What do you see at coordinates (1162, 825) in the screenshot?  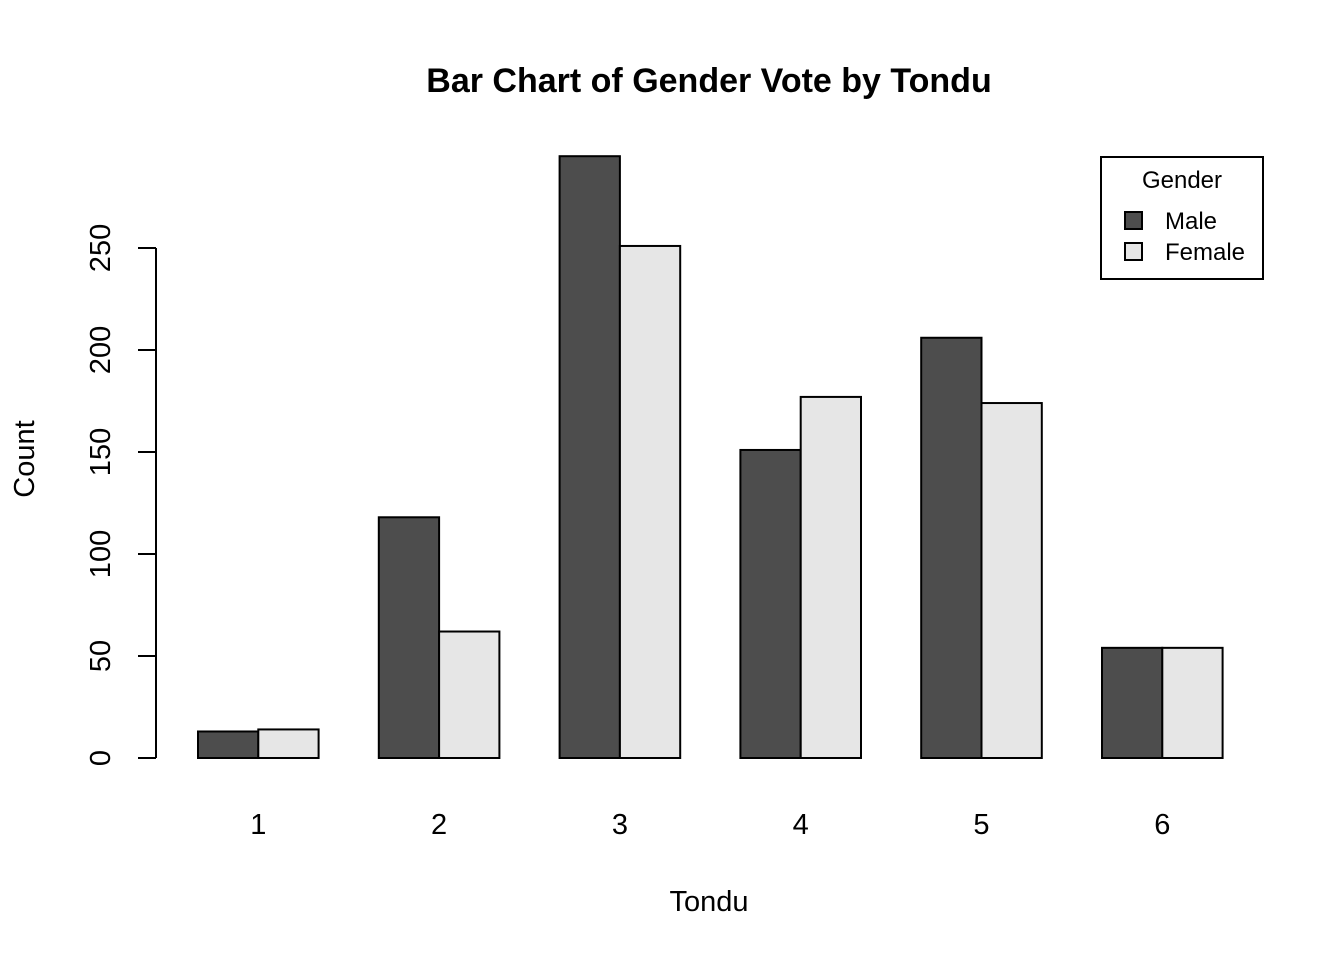 I see `x-tick-label: 6` at bounding box center [1162, 825].